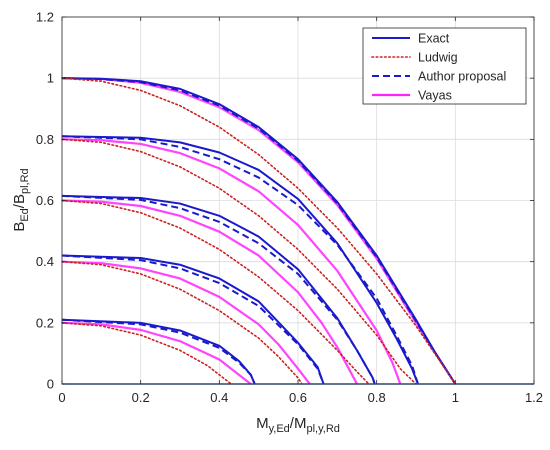 The image size is (550, 450). I want to click on legend: Exact Ludwig Author proposal Vayas, so click(444, 66).